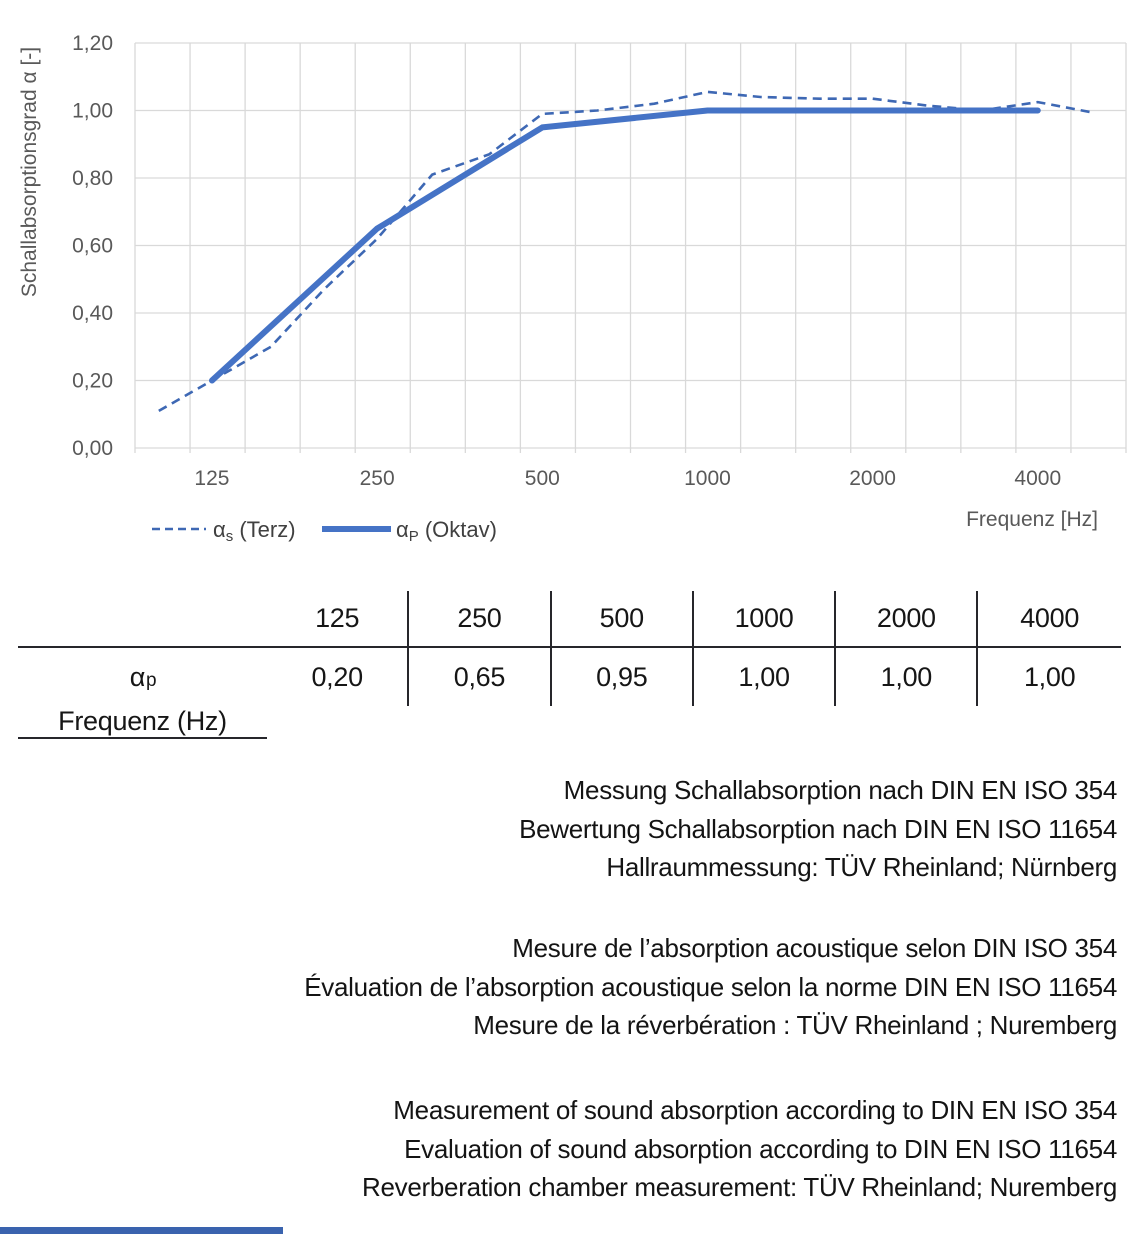 This screenshot has width=1135, height=1234. What do you see at coordinates (480, 619) in the screenshot?
I see `table-header-250: 250` at bounding box center [480, 619].